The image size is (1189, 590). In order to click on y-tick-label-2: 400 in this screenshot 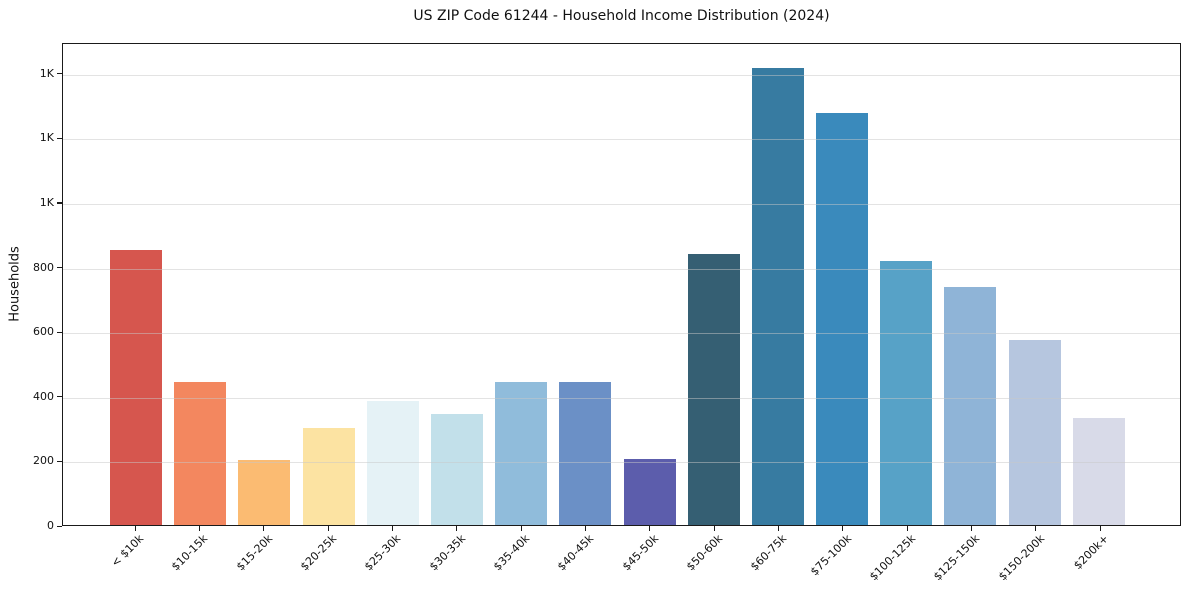, I will do `click(43, 396)`.